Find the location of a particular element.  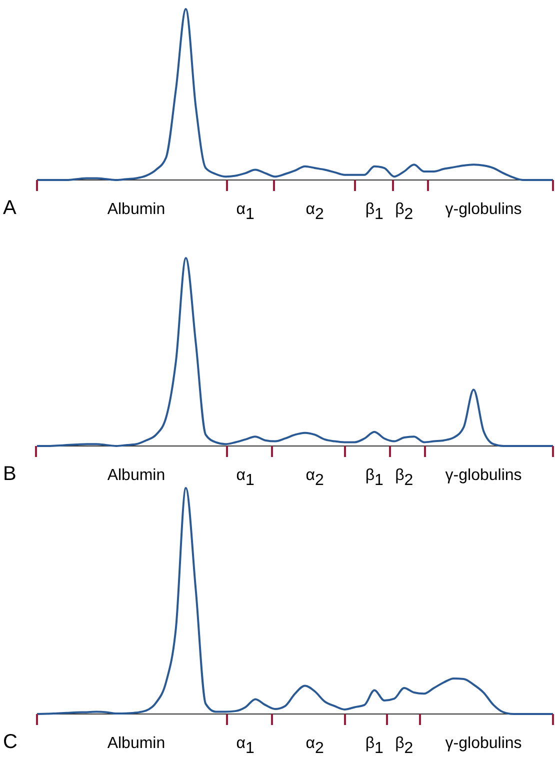

text: C is located at coordinates (10, 742).